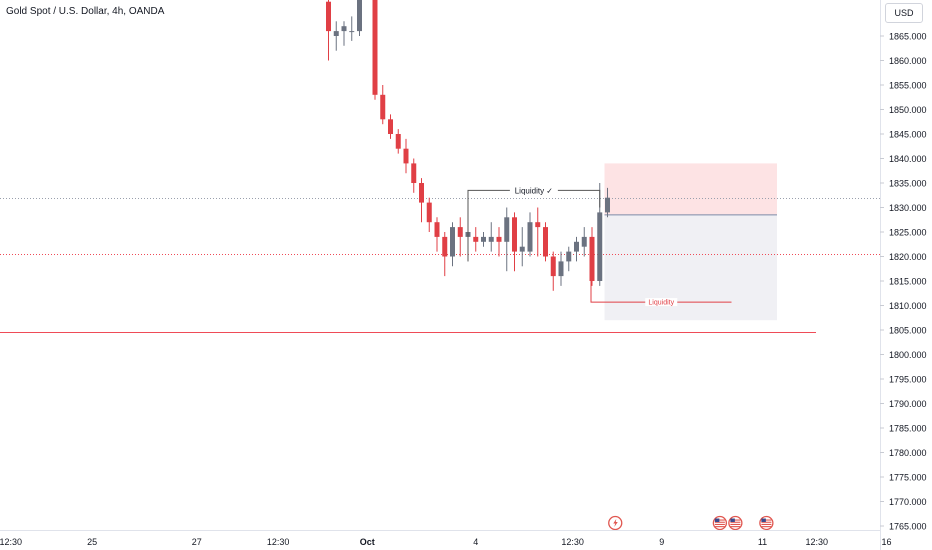  What do you see at coordinates (908, 233) in the screenshot?
I see `price-tick-label: 1825.000` at bounding box center [908, 233].